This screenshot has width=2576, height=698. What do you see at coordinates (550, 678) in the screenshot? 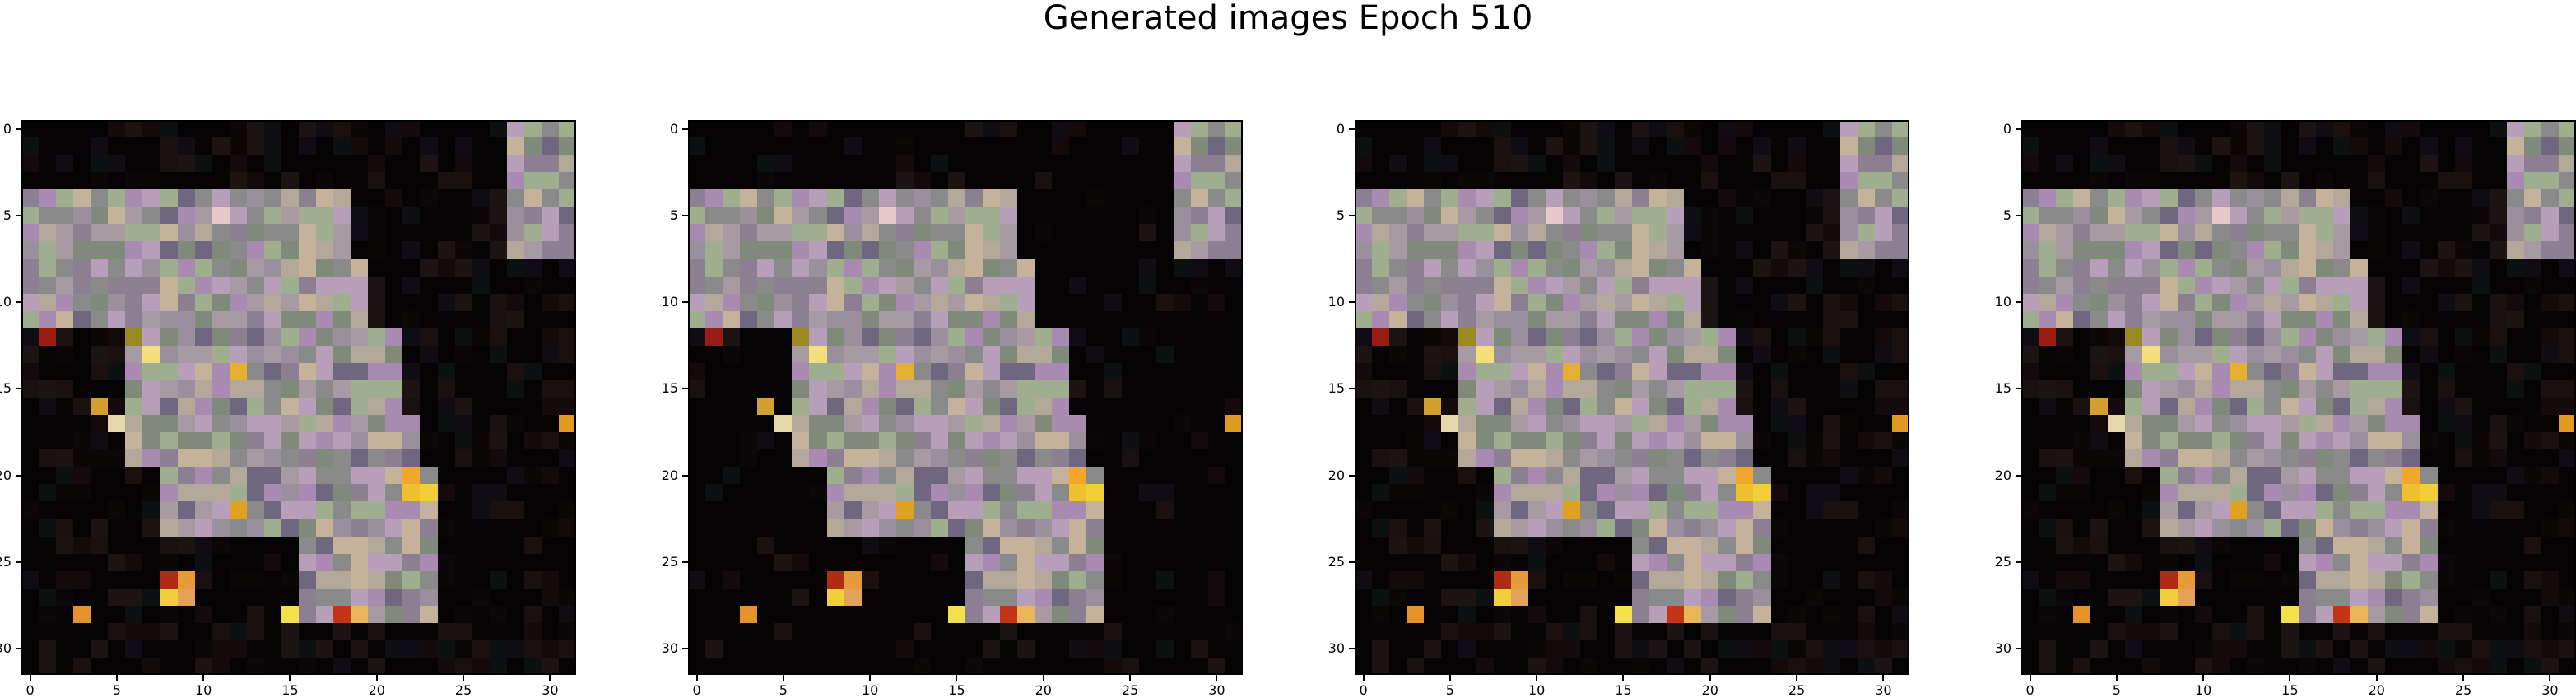
I see `x-tick-mark` at bounding box center [550, 678].